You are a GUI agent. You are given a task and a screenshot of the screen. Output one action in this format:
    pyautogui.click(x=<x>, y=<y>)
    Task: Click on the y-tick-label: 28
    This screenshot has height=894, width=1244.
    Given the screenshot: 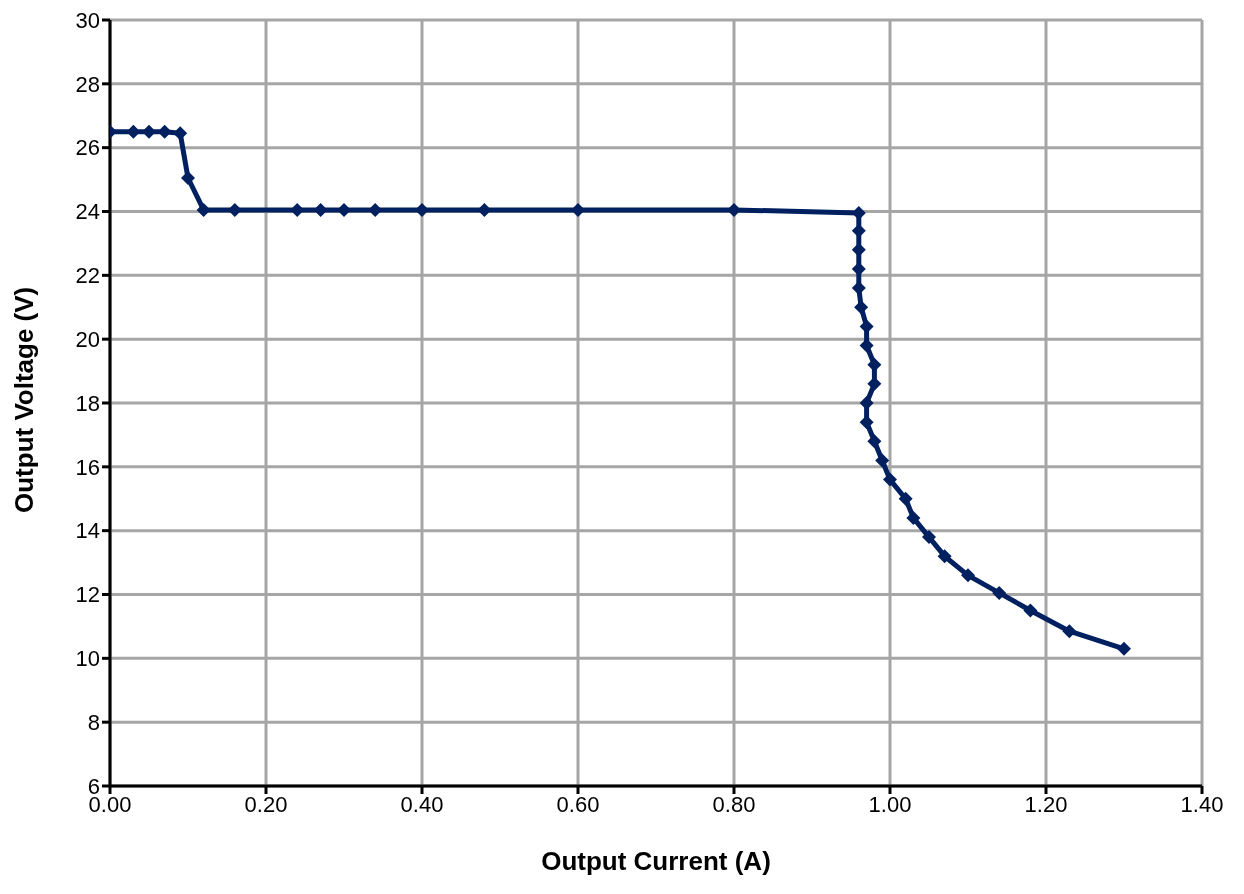 What is the action you would take?
    pyautogui.click(x=87, y=84)
    